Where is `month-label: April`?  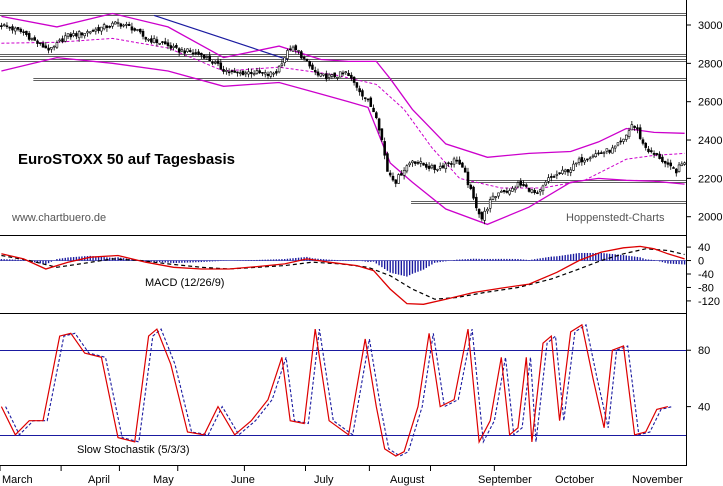
month-label: April is located at coordinates (99, 480).